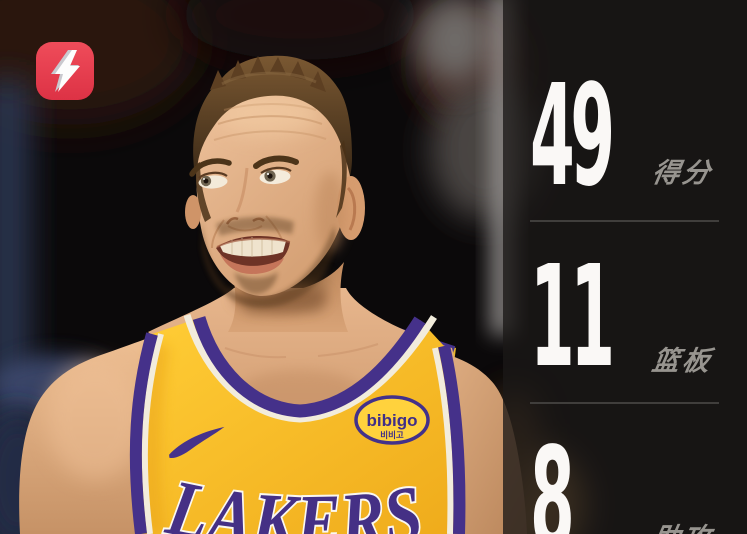 This screenshot has width=747, height=534. Describe the element at coordinates (682, 361) in the screenshot. I see `stat-label-rebounds: 篮板` at that location.